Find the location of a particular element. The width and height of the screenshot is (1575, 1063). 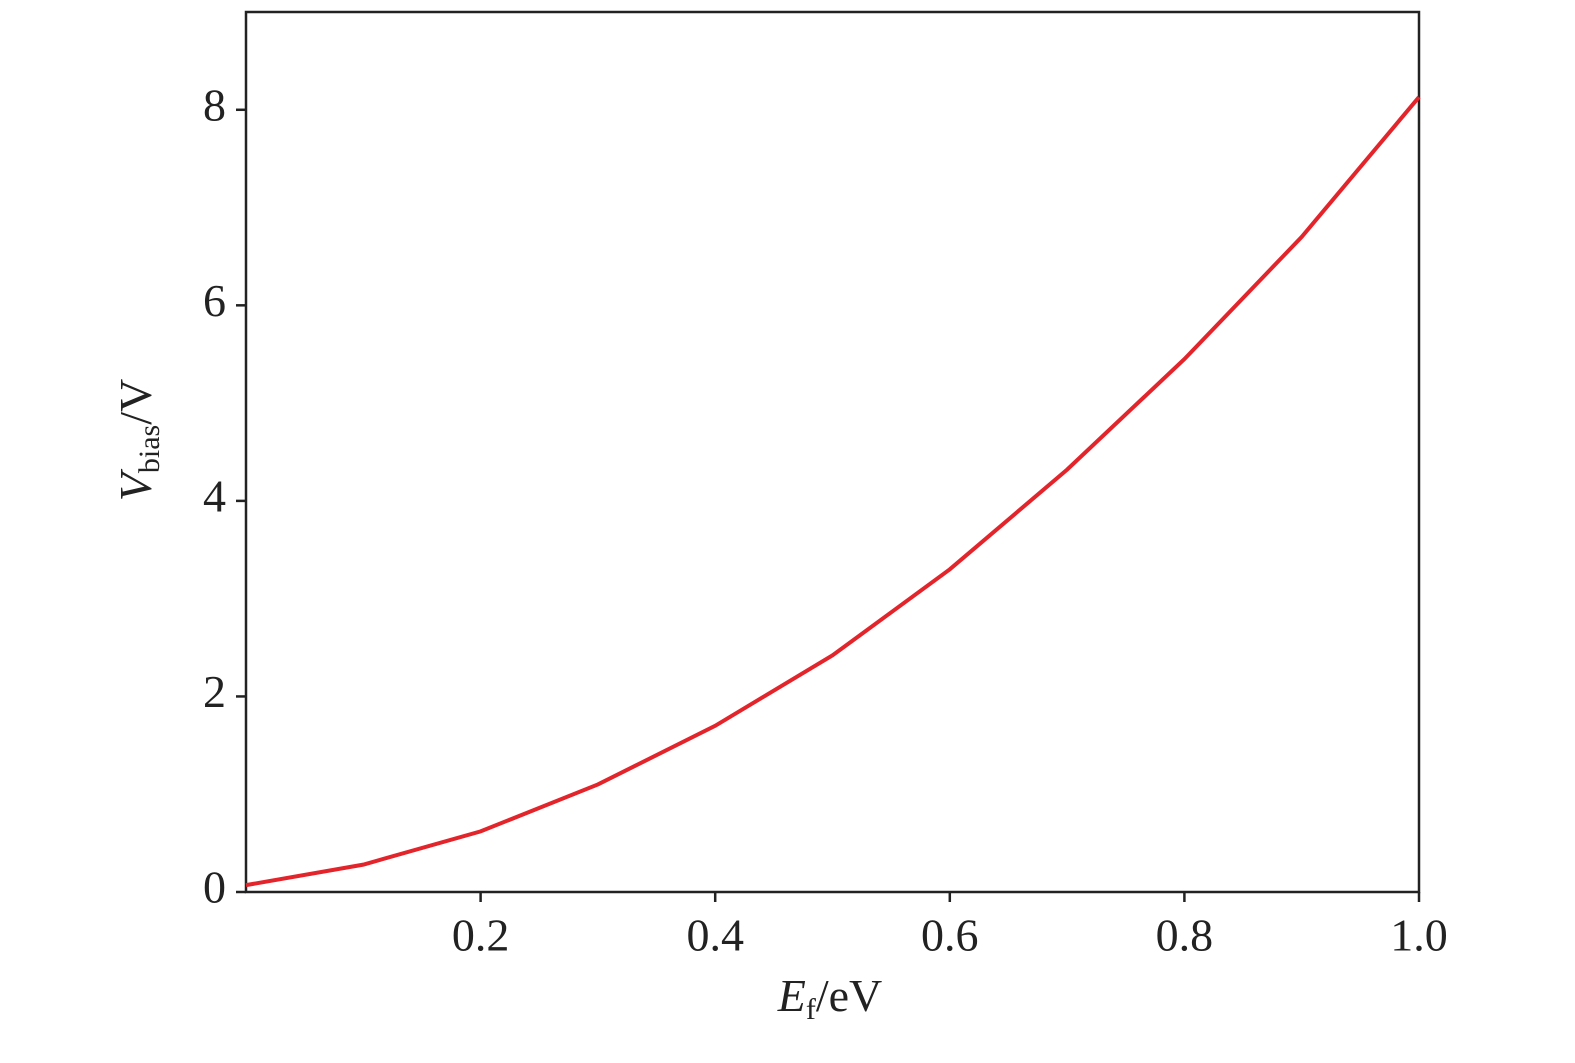

x-label-unit: /eV is located at coordinates (849, 995).